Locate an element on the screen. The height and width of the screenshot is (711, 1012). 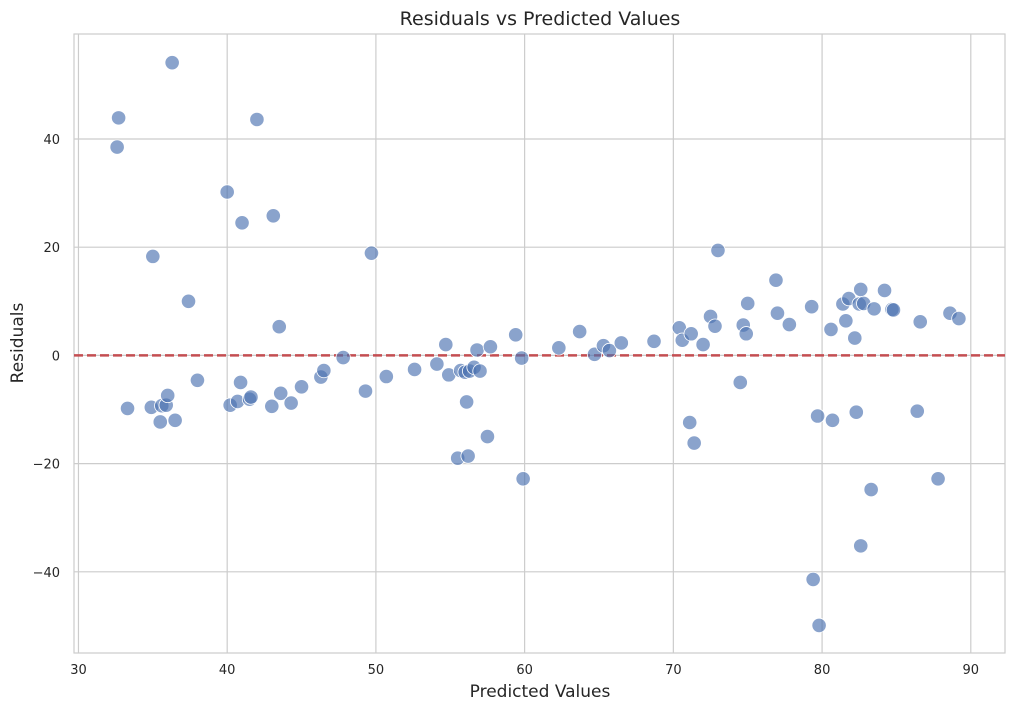
y-tick-label: −40 is located at coordinates (46, 573).